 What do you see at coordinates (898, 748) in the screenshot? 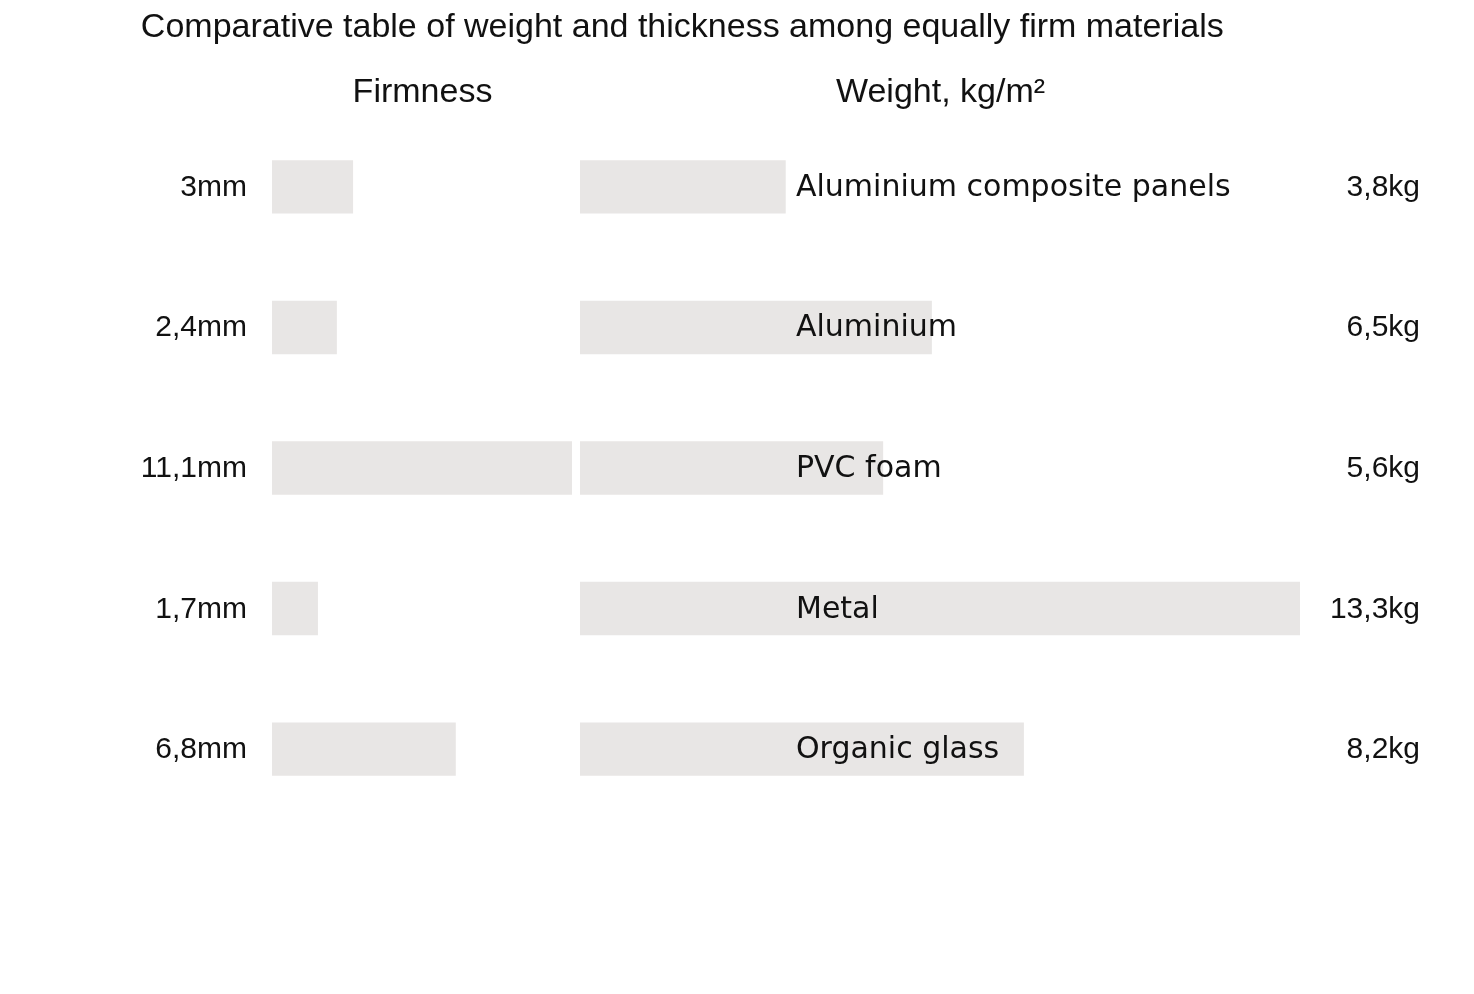
I see `category-label: Organic glass` at bounding box center [898, 748].